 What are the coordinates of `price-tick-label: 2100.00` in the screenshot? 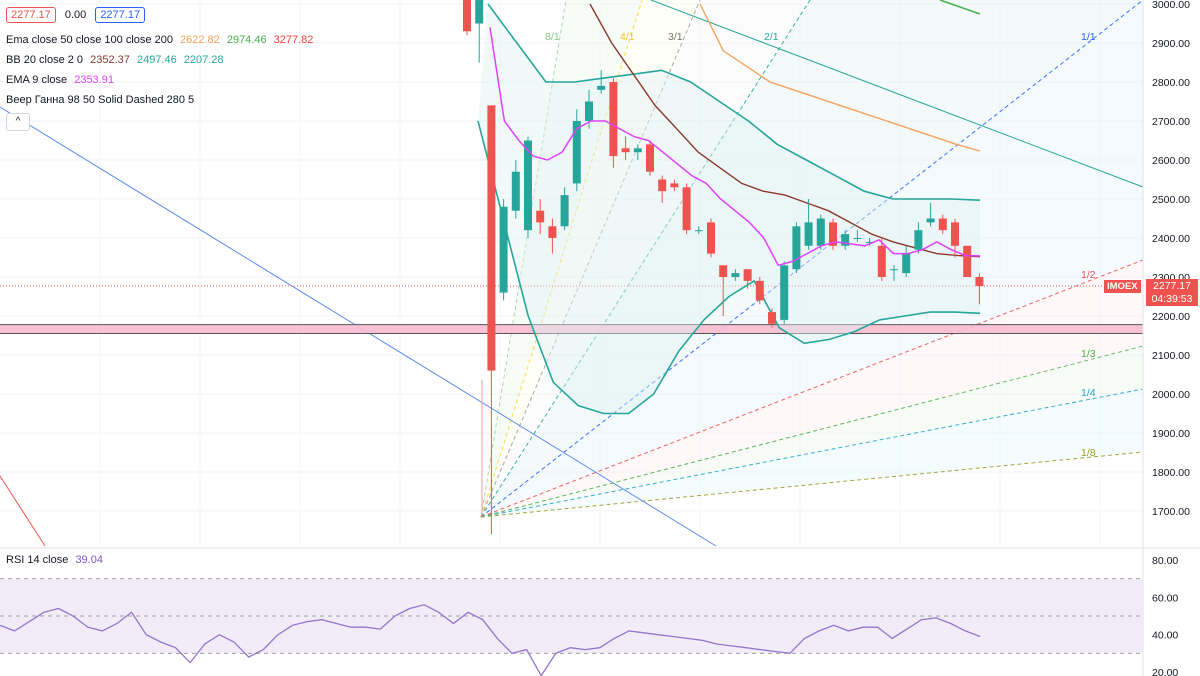 It's located at (1171, 356).